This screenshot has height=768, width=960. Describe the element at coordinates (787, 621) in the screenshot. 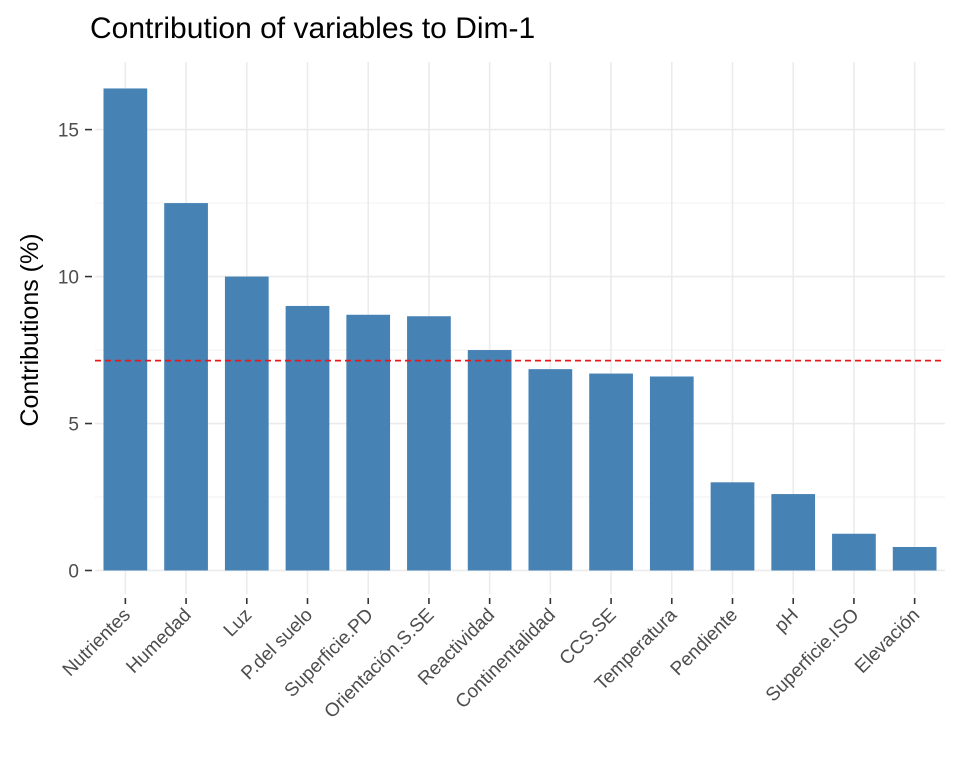

I see `x-tick-label: pH` at that location.